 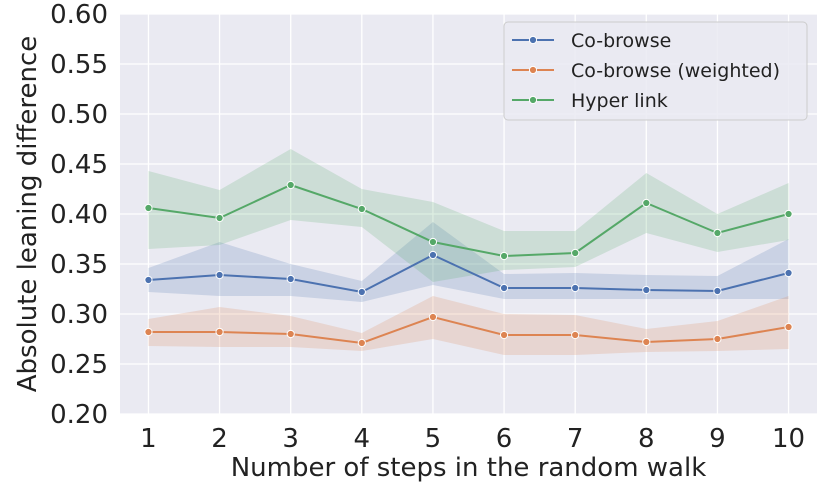 I want to click on y-axis-label: Absolute leaning difference, so click(x=28, y=214).